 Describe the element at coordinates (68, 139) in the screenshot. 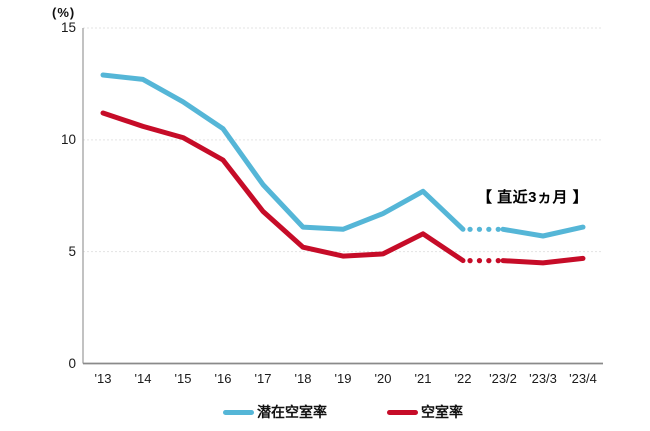

I see `y-tick-label: 10` at that location.